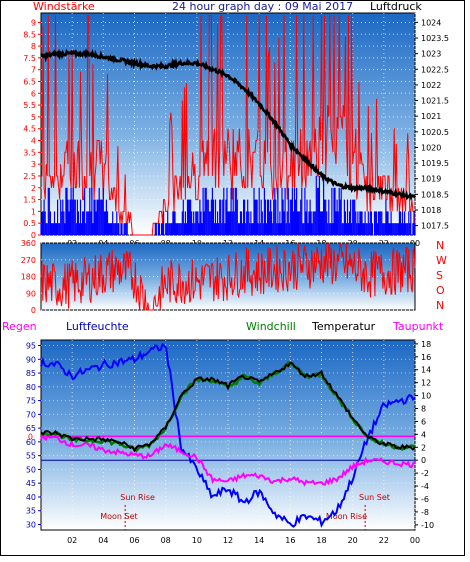  What do you see at coordinates (33, 141) in the screenshot?
I see `wind-y-label-8: 4` at bounding box center [33, 141].